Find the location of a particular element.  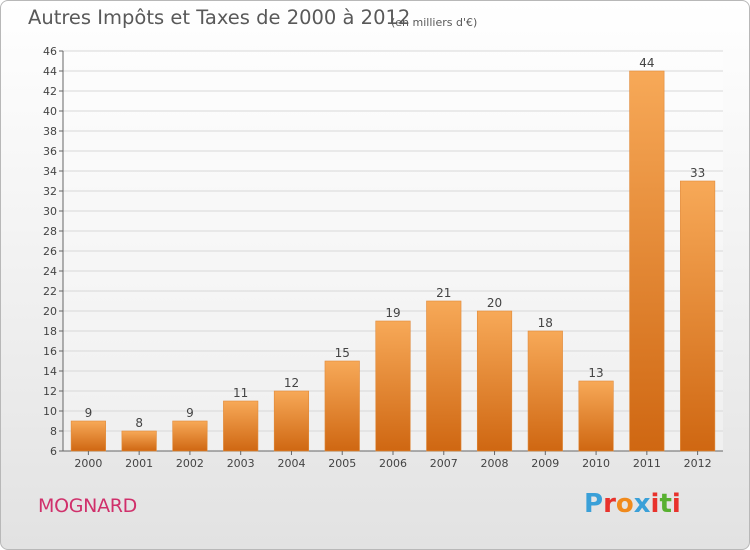

data-label: 19 is located at coordinates (392, 313).